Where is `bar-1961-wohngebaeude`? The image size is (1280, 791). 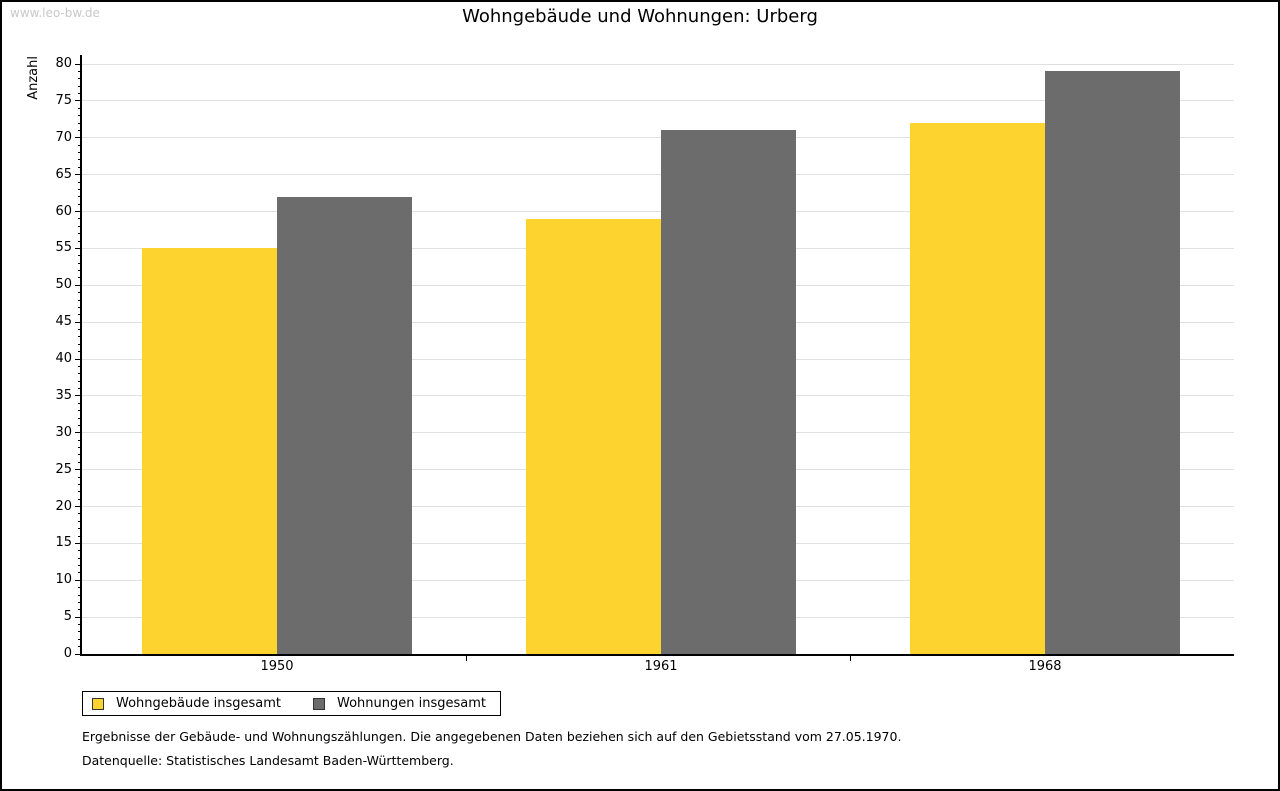
bar-1961-wohngebaeude is located at coordinates (593, 436).